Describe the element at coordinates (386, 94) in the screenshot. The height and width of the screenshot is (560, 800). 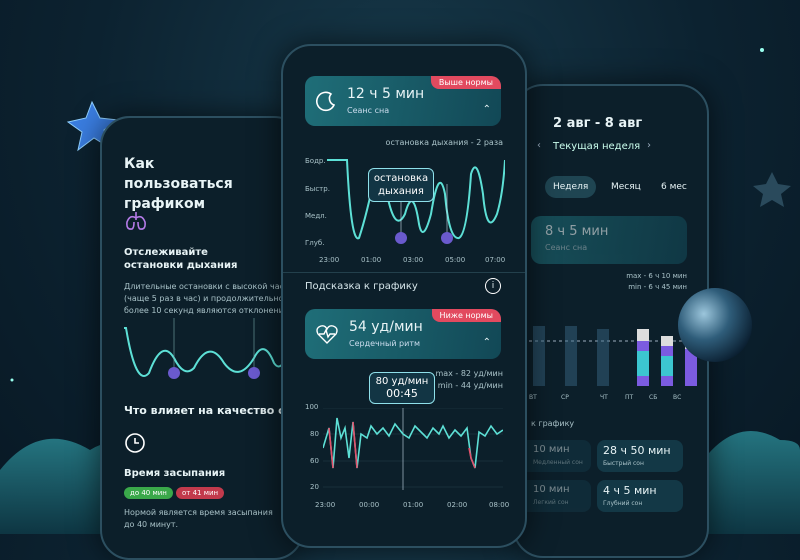
I see `card-value: 12 ч 5 мин` at that location.